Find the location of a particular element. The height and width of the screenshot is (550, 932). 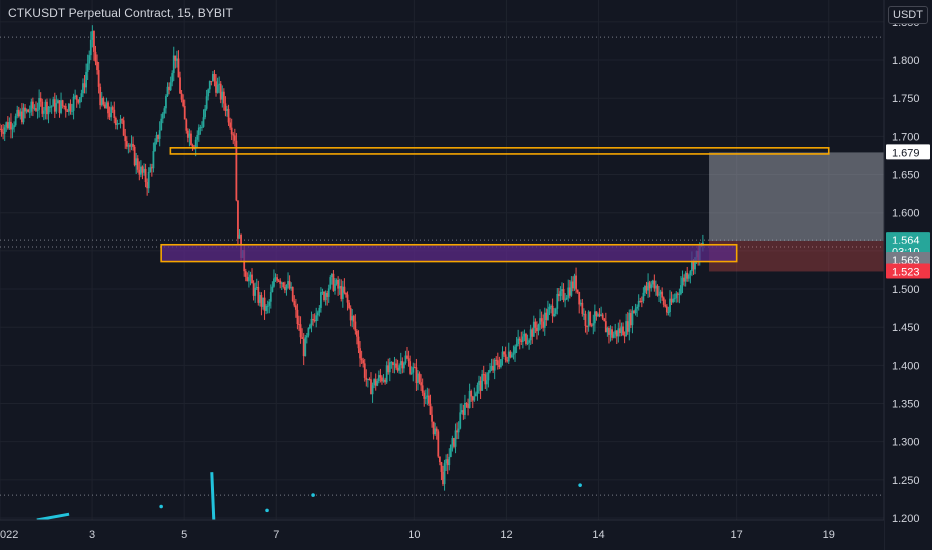

price-tick-label: 1.650 is located at coordinates (906, 176).